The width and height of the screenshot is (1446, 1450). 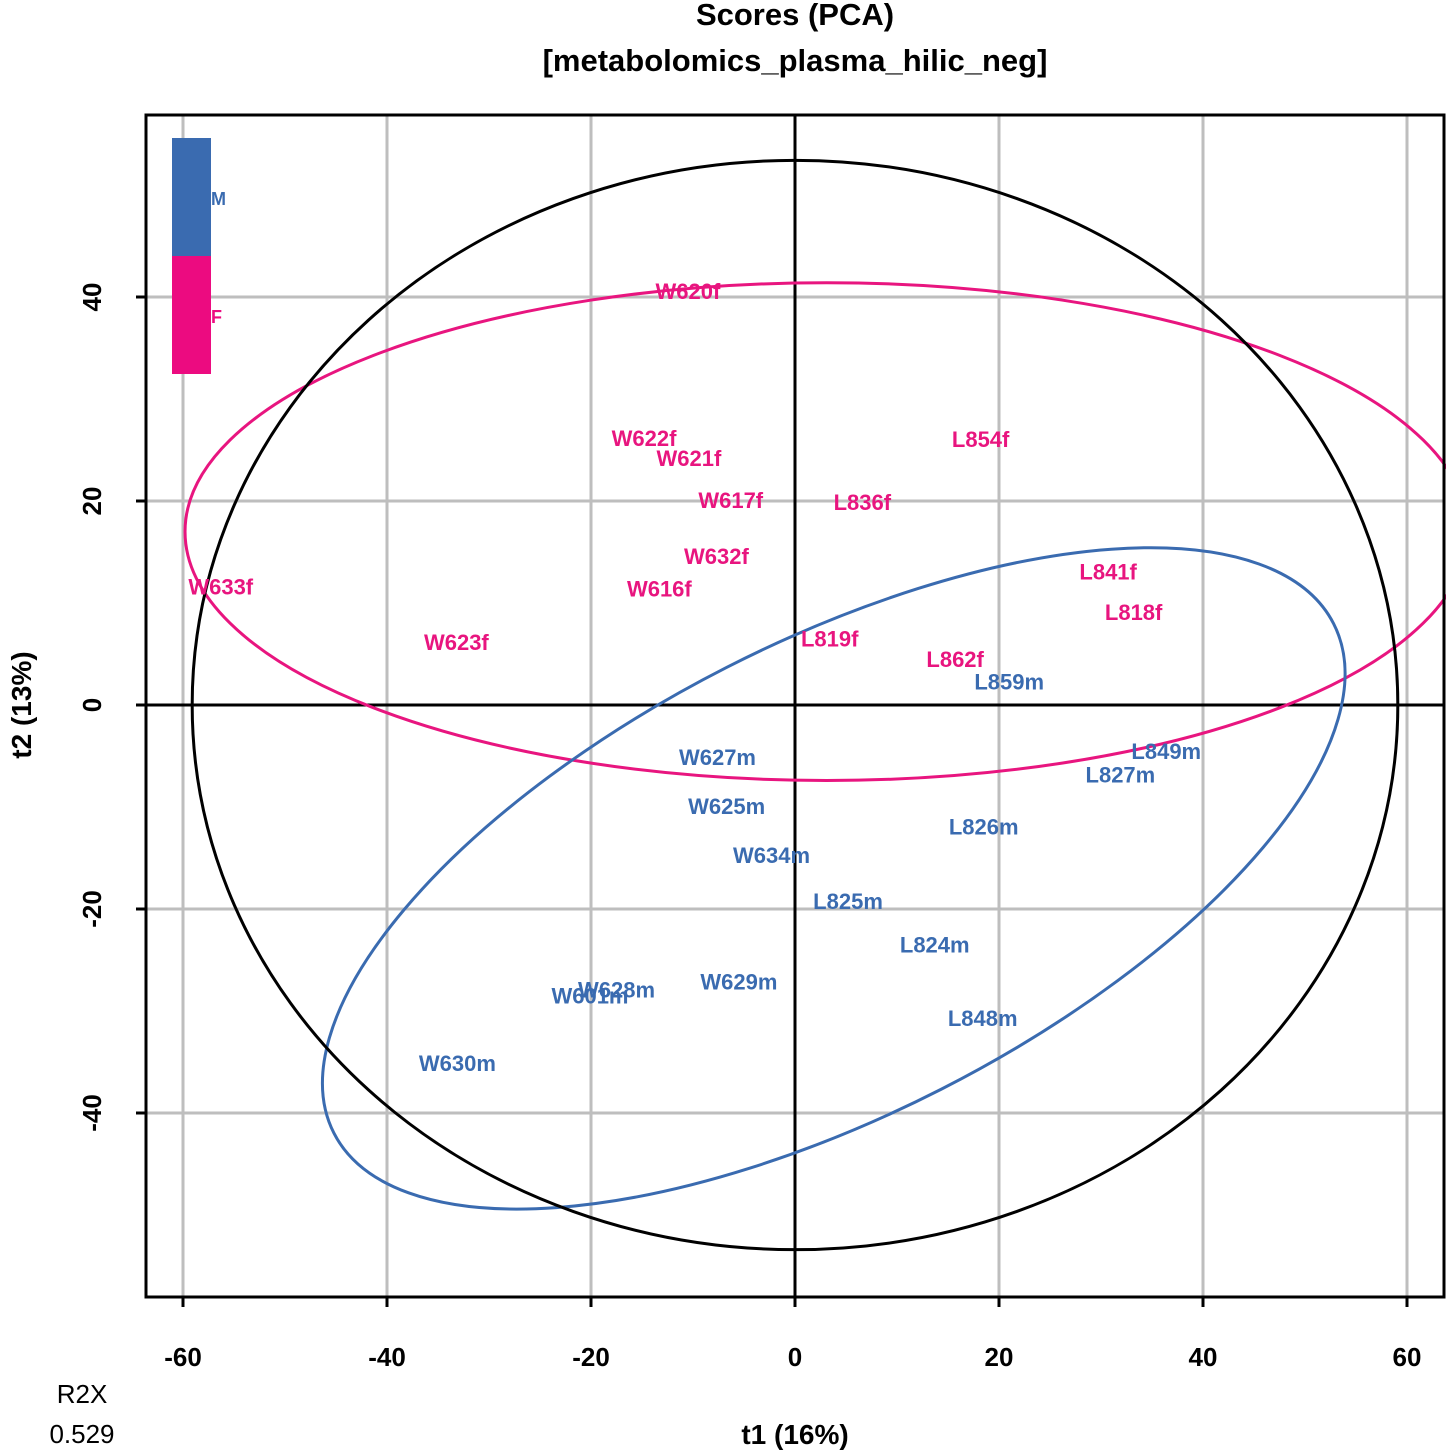 What do you see at coordinates (92, 1113) in the screenshot?
I see `y-tick-label: -40` at bounding box center [92, 1113].